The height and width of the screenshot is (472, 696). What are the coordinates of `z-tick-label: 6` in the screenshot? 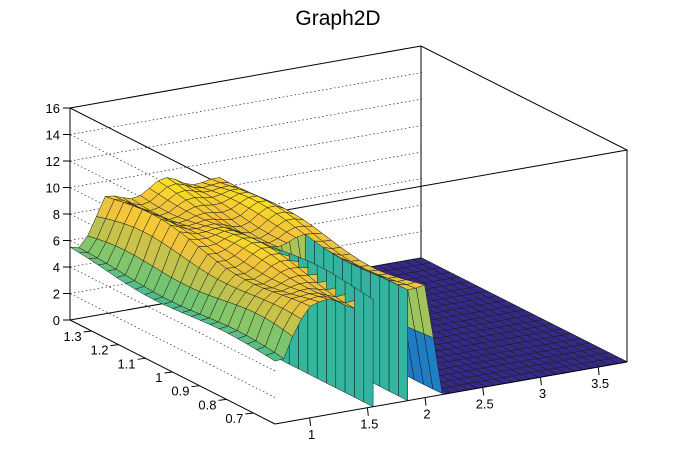 It's located at (56, 241).